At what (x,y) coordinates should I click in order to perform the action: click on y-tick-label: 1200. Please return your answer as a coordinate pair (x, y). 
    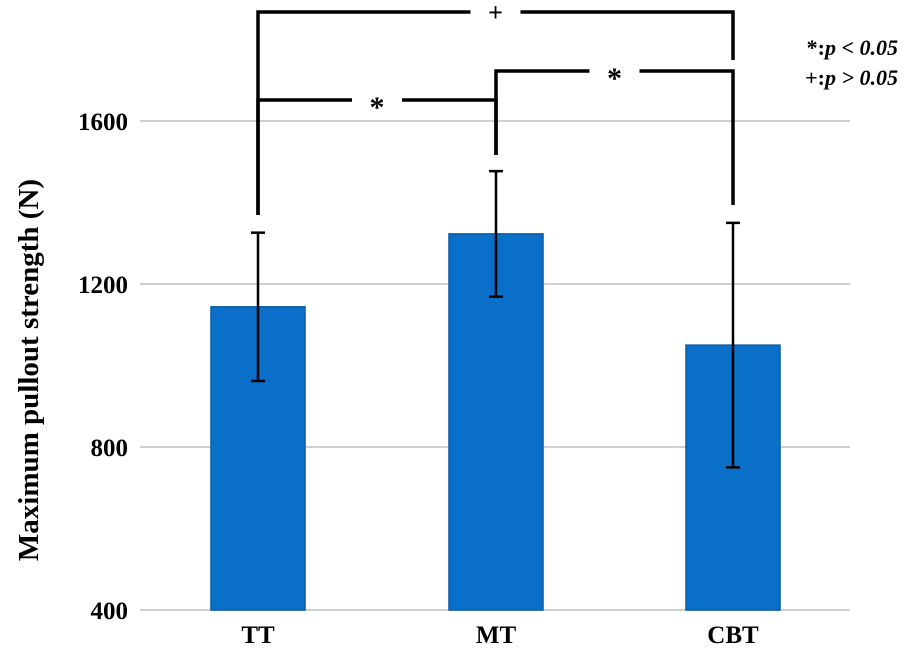
    Looking at the image, I should click on (103, 285).